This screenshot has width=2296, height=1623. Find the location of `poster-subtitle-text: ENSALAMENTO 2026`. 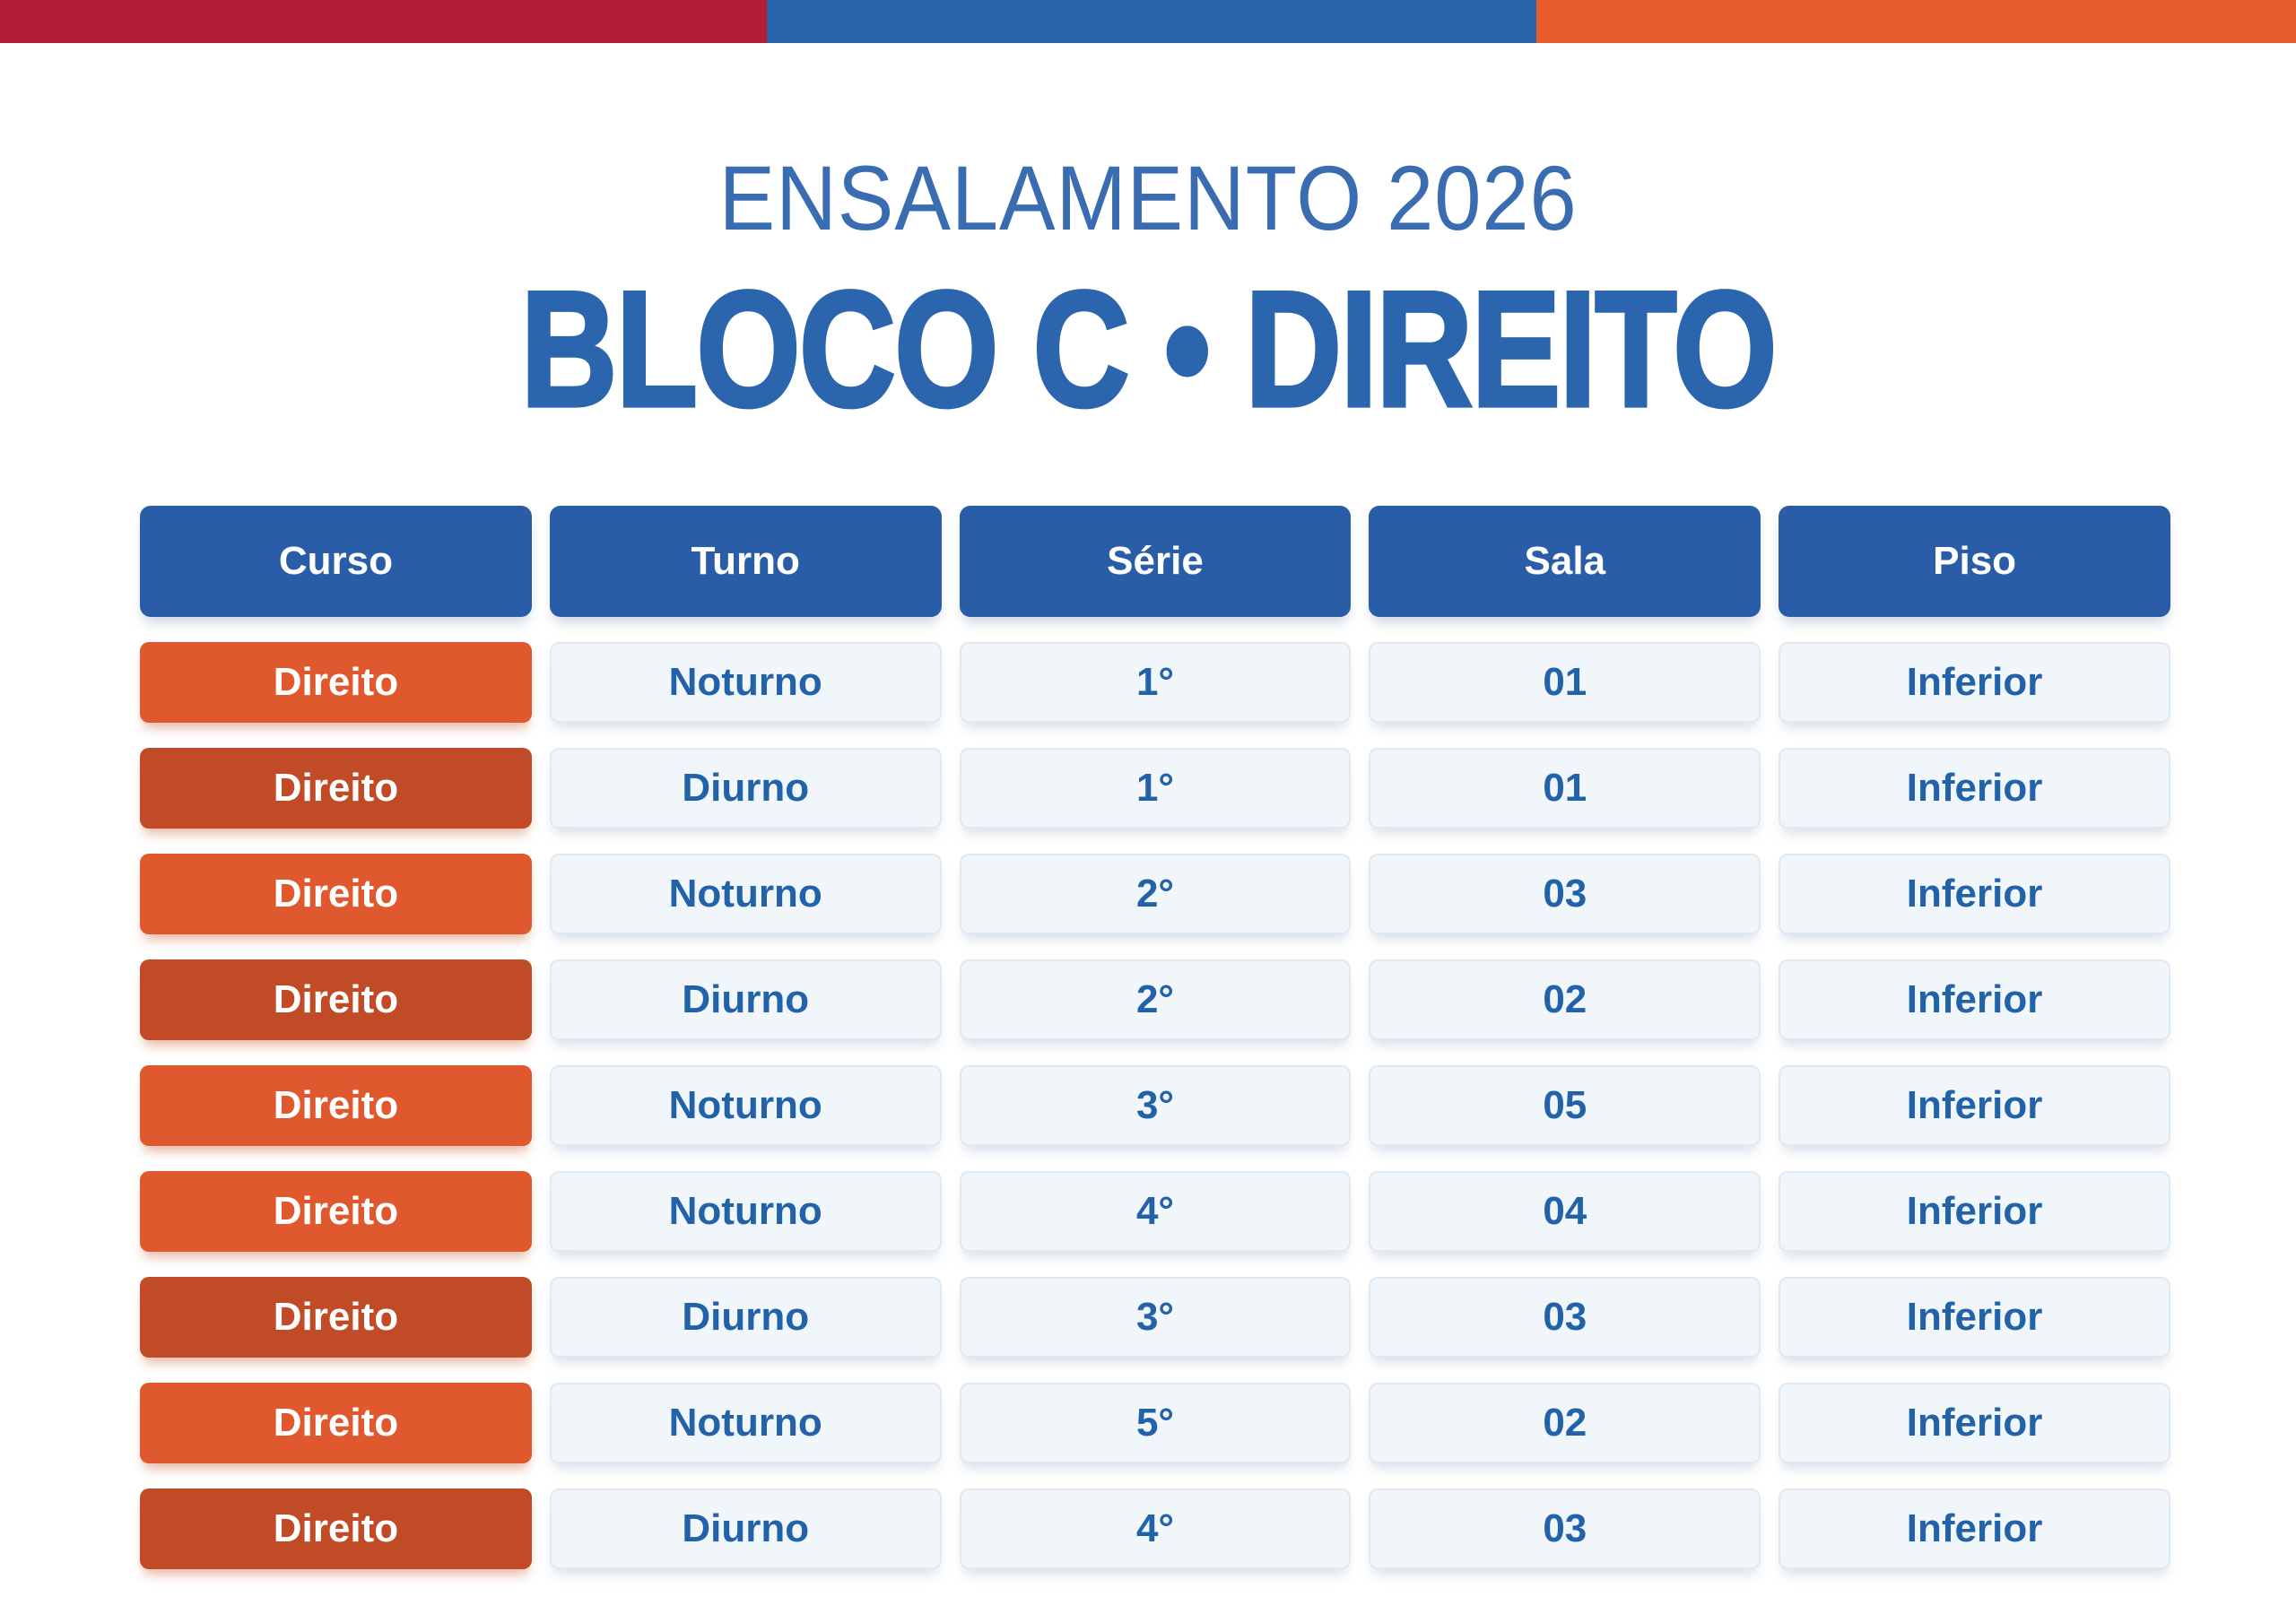

poster-subtitle-text: ENSALAMENTO 2026 is located at coordinates (1148, 198).